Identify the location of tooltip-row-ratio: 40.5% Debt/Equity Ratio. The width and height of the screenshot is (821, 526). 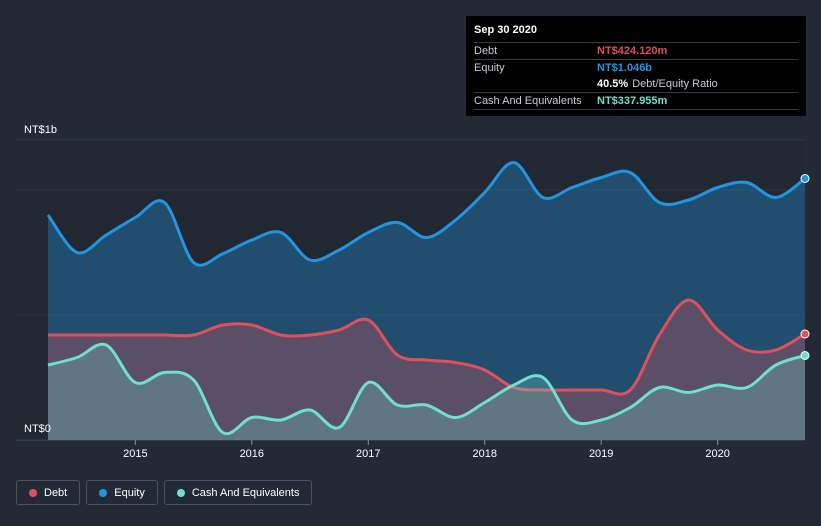
(636, 84).